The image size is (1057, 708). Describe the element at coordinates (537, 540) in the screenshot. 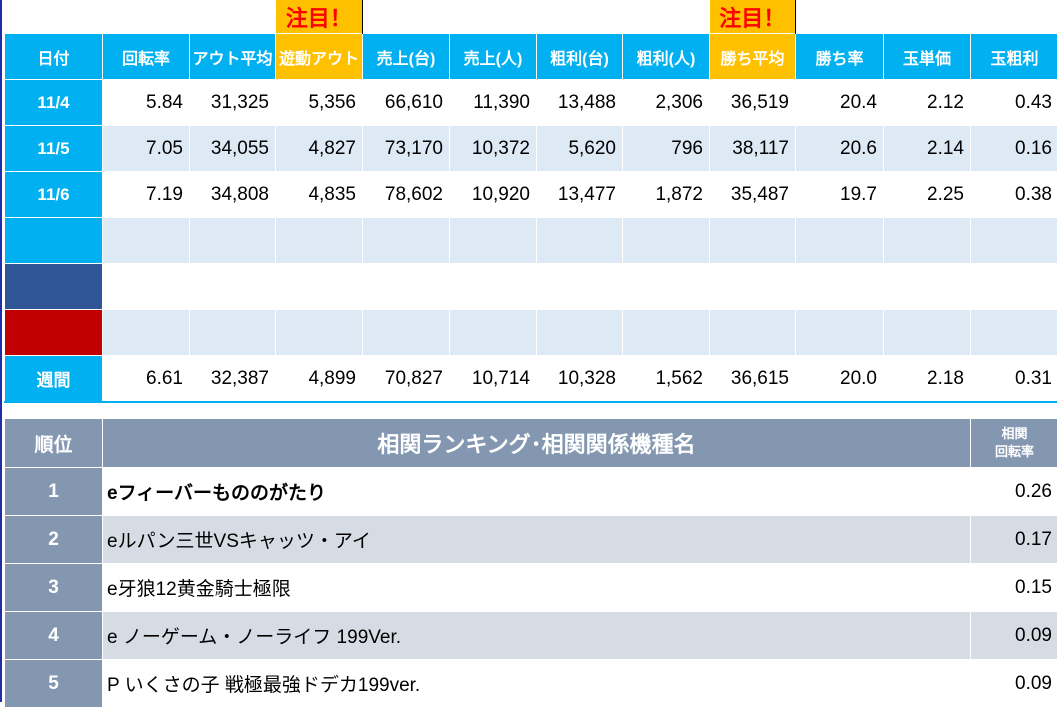

I see `machine-name: eルパン三世VSキャッツ・アイ` at that location.